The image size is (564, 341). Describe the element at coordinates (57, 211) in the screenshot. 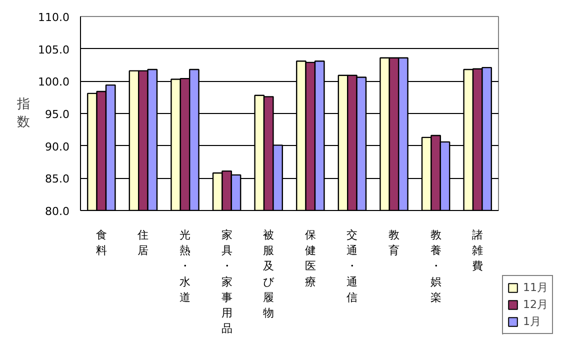

I see `y-tick-label: 80.0` at that location.